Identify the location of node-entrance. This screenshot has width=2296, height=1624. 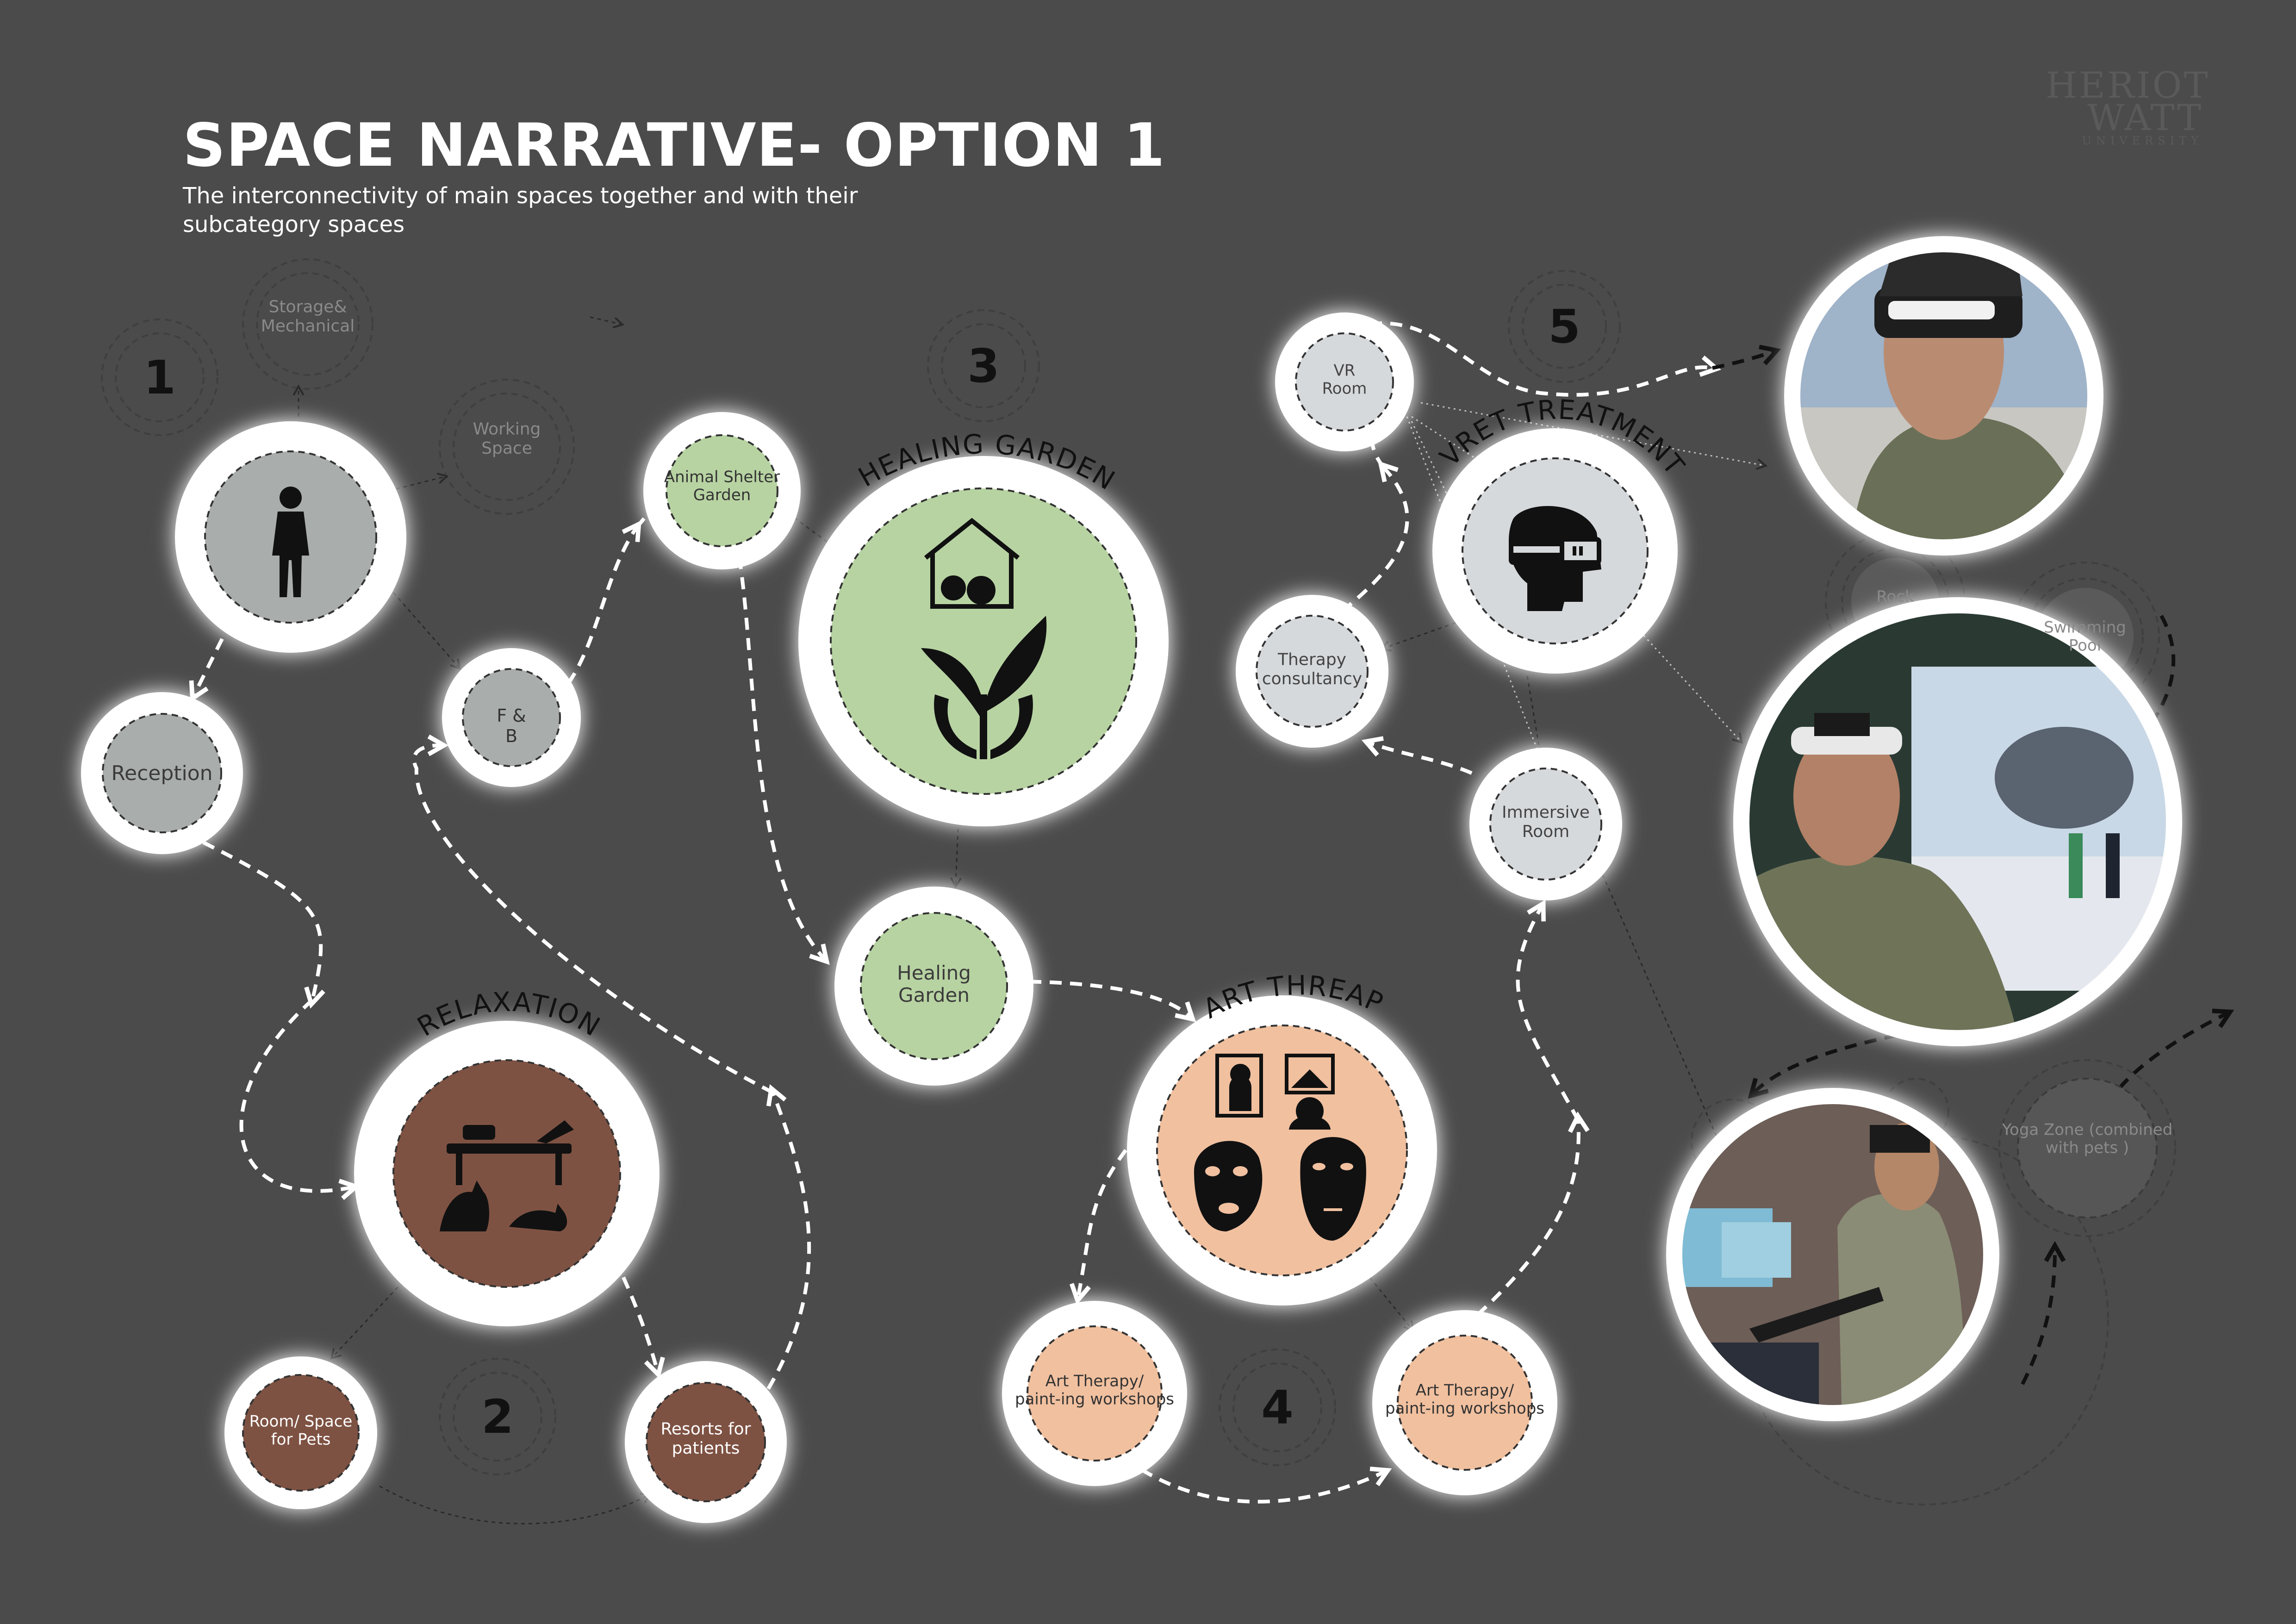
(290, 537).